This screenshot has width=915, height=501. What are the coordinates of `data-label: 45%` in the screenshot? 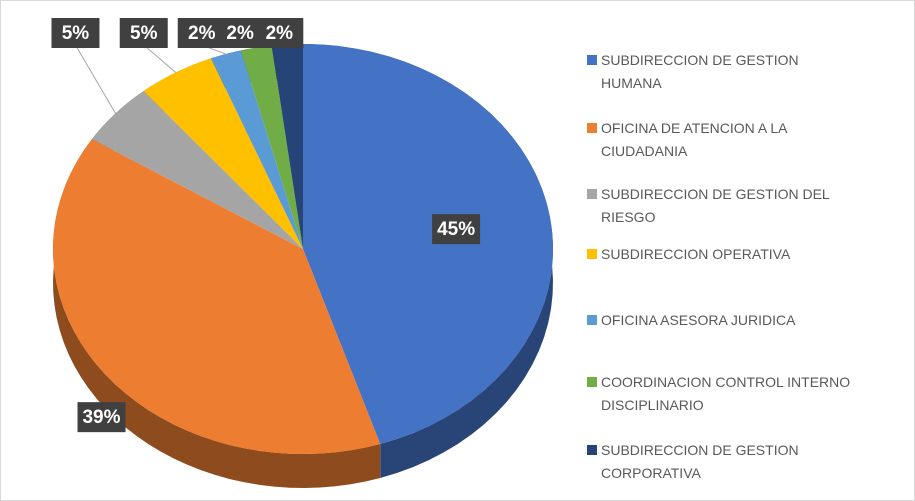 It's located at (456, 229).